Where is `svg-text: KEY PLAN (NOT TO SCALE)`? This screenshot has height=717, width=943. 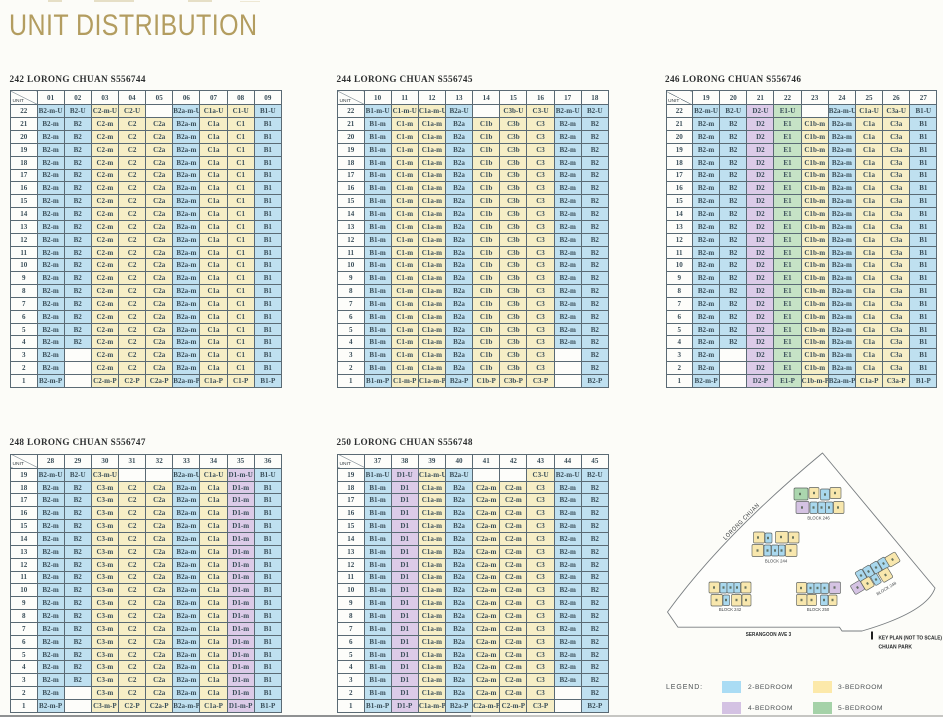 svg-text: KEY PLAN (NOT TO SCALE) is located at coordinates (911, 639).